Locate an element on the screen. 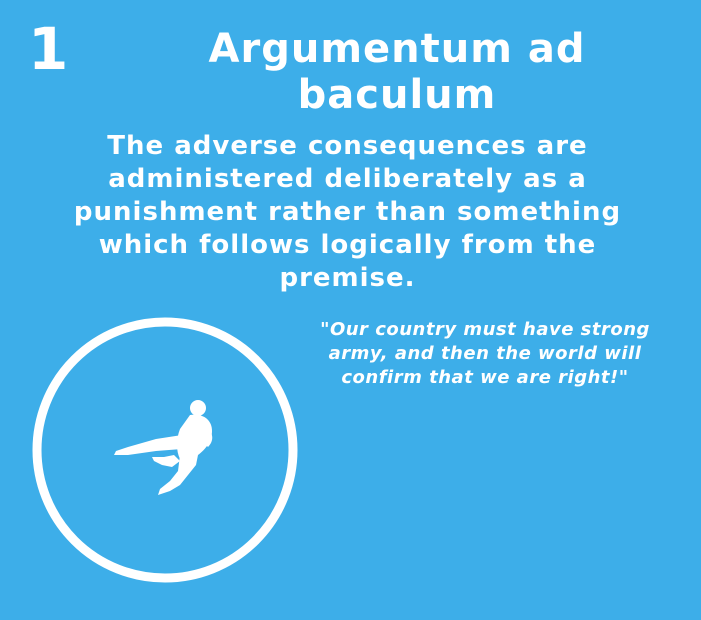 This screenshot has height=620, width=701. card-title-line: Argumentum ad is located at coordinates (397, 49).